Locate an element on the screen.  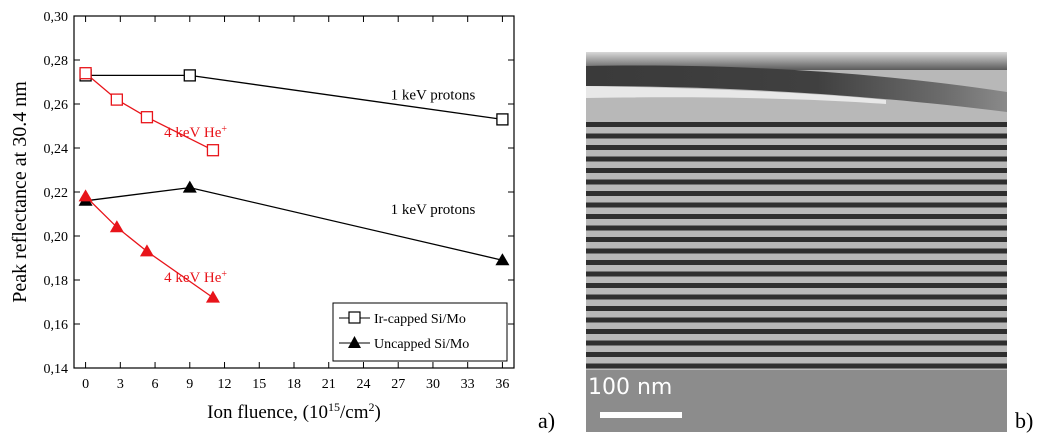
y-tick-label: 0,16 is located at coordinates (56, 325).